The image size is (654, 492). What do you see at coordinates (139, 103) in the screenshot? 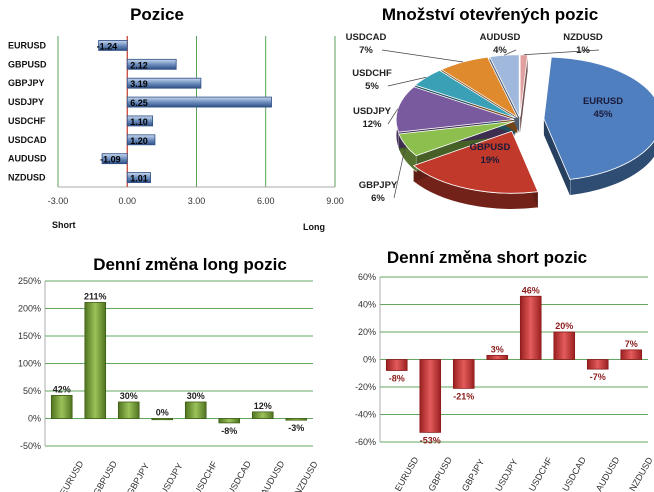
I see `chart1-data-label: 6.25` at bounding box center [139, 103].